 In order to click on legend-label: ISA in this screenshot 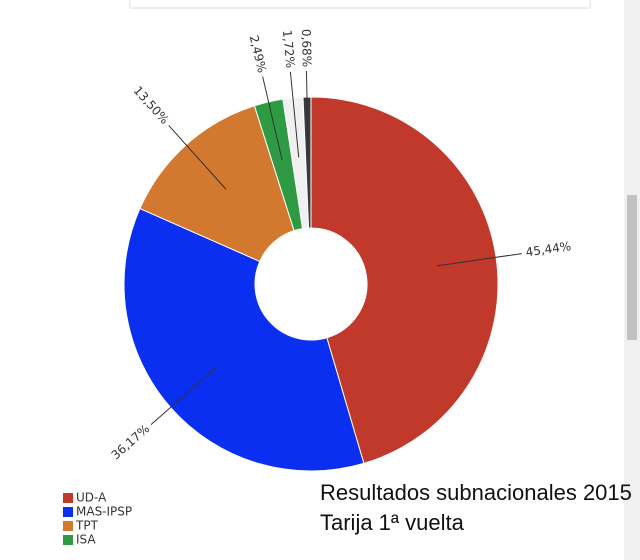, I will do `click(86, 540)`.